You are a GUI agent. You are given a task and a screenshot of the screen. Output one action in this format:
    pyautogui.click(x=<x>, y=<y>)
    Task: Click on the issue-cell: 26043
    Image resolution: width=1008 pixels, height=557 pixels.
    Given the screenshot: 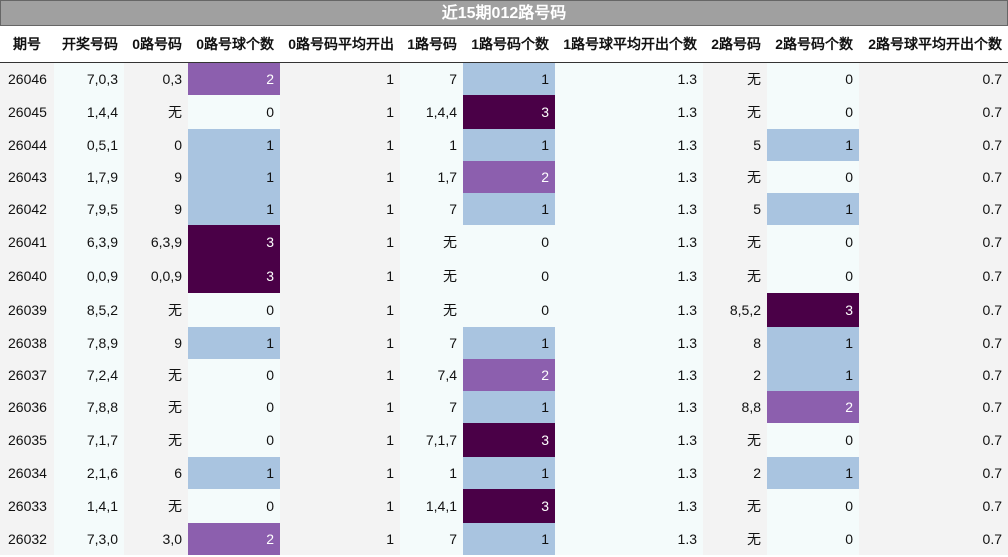 What is the action you would take?
    pyautogui.click(x=27, y=177)
    